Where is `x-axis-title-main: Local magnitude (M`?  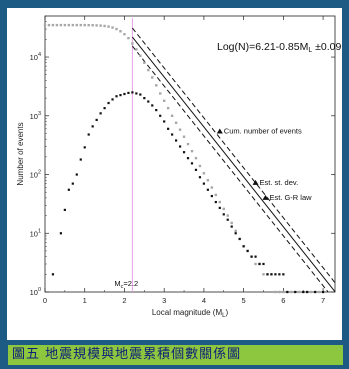
x-axis-title-main: Local magnitude (M is located at coordinates (187, 312).